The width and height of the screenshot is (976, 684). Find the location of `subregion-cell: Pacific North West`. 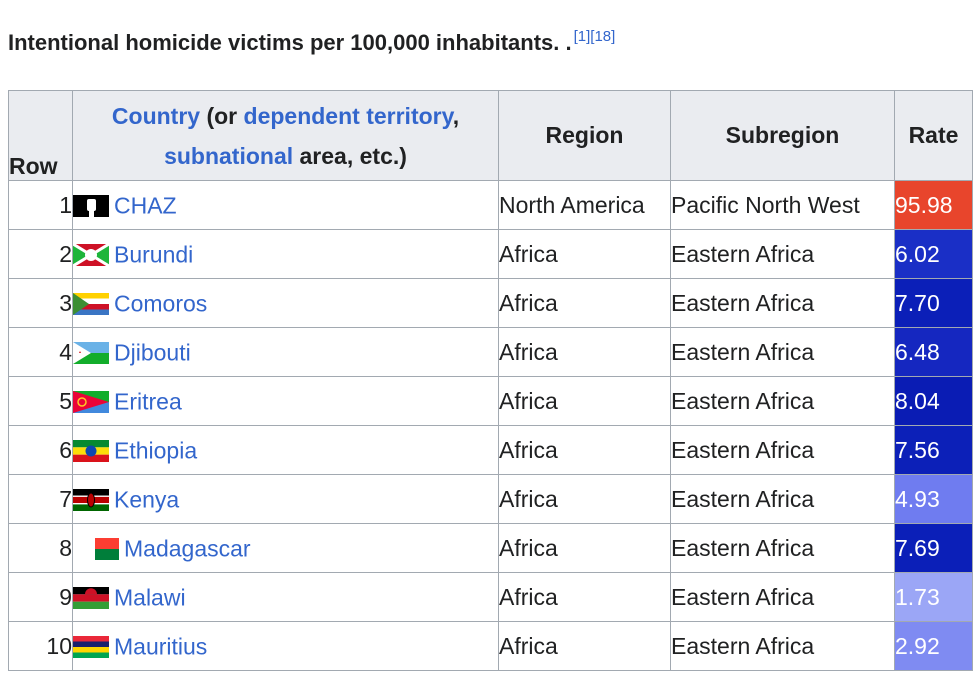

subregion-cell: Pacific North West is located at coordinates (782, 205).